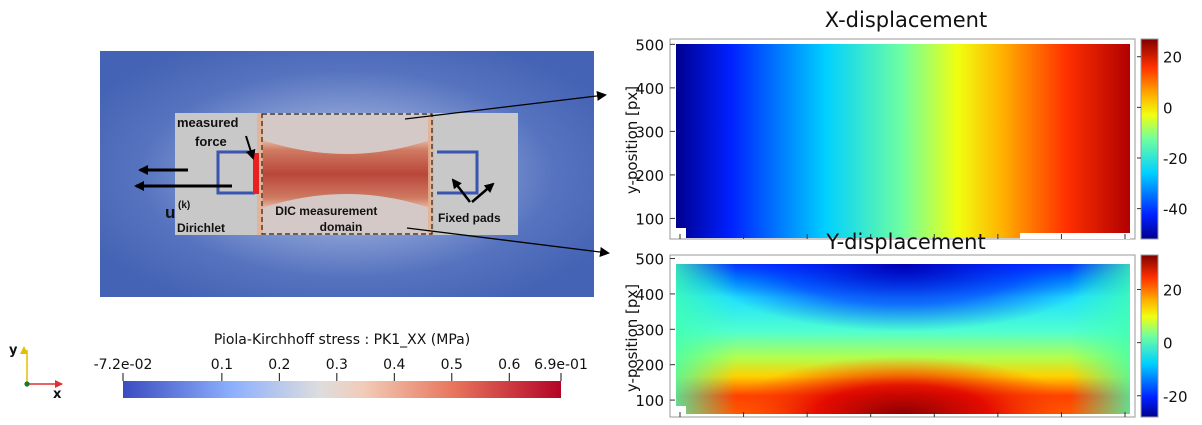 The width and height of the screenshot is (1202, 425). What do you see at coordinates (906, 20) in the screenshot?
I see `x-disp-title: X-displacement` at bounding box center [906, 20].